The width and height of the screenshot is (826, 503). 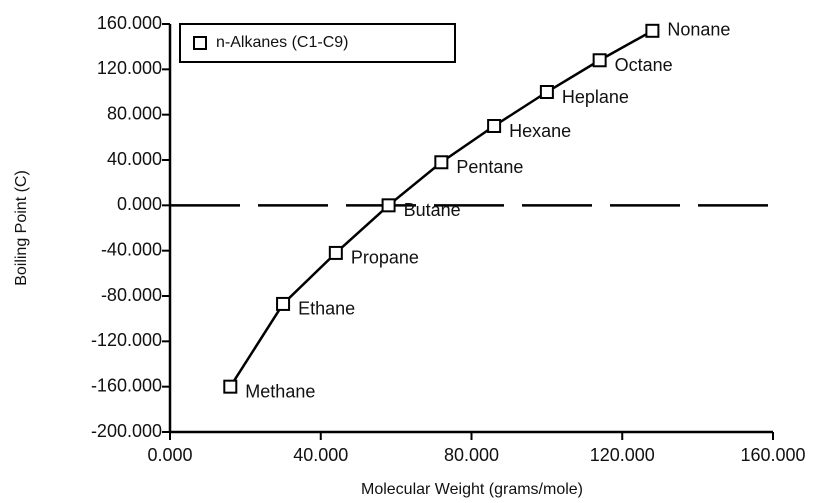 I want to click on legend-marker, so click(x=200, y=43).